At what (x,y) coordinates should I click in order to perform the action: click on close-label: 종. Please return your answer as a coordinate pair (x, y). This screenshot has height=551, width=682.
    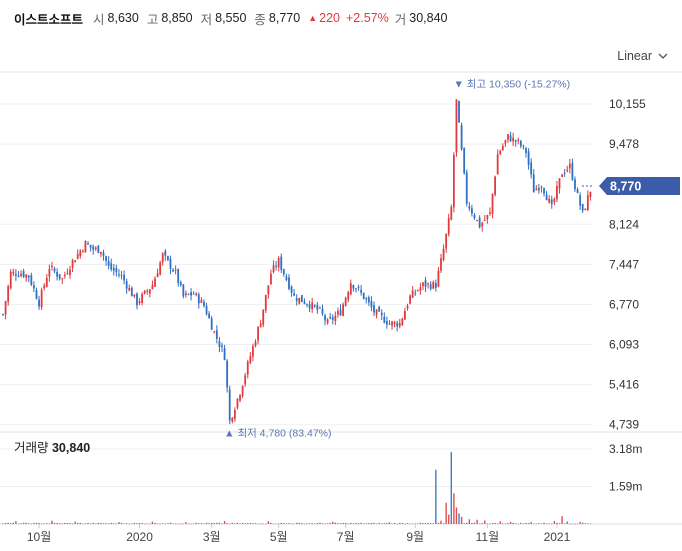
    Looking at the image, I should click on (260, 19).